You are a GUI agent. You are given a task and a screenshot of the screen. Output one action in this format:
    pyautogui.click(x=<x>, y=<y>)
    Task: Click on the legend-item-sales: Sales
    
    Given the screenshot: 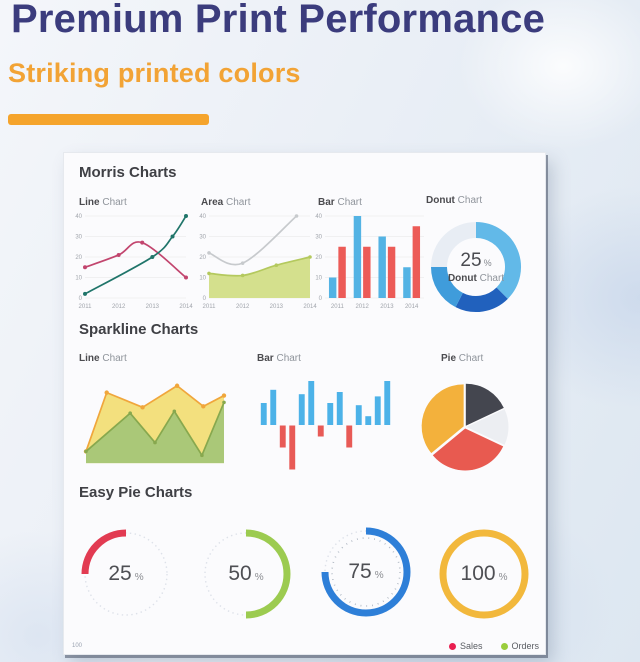 What is the action you would take?
    pyautogui.click(x=466, y=646)
    